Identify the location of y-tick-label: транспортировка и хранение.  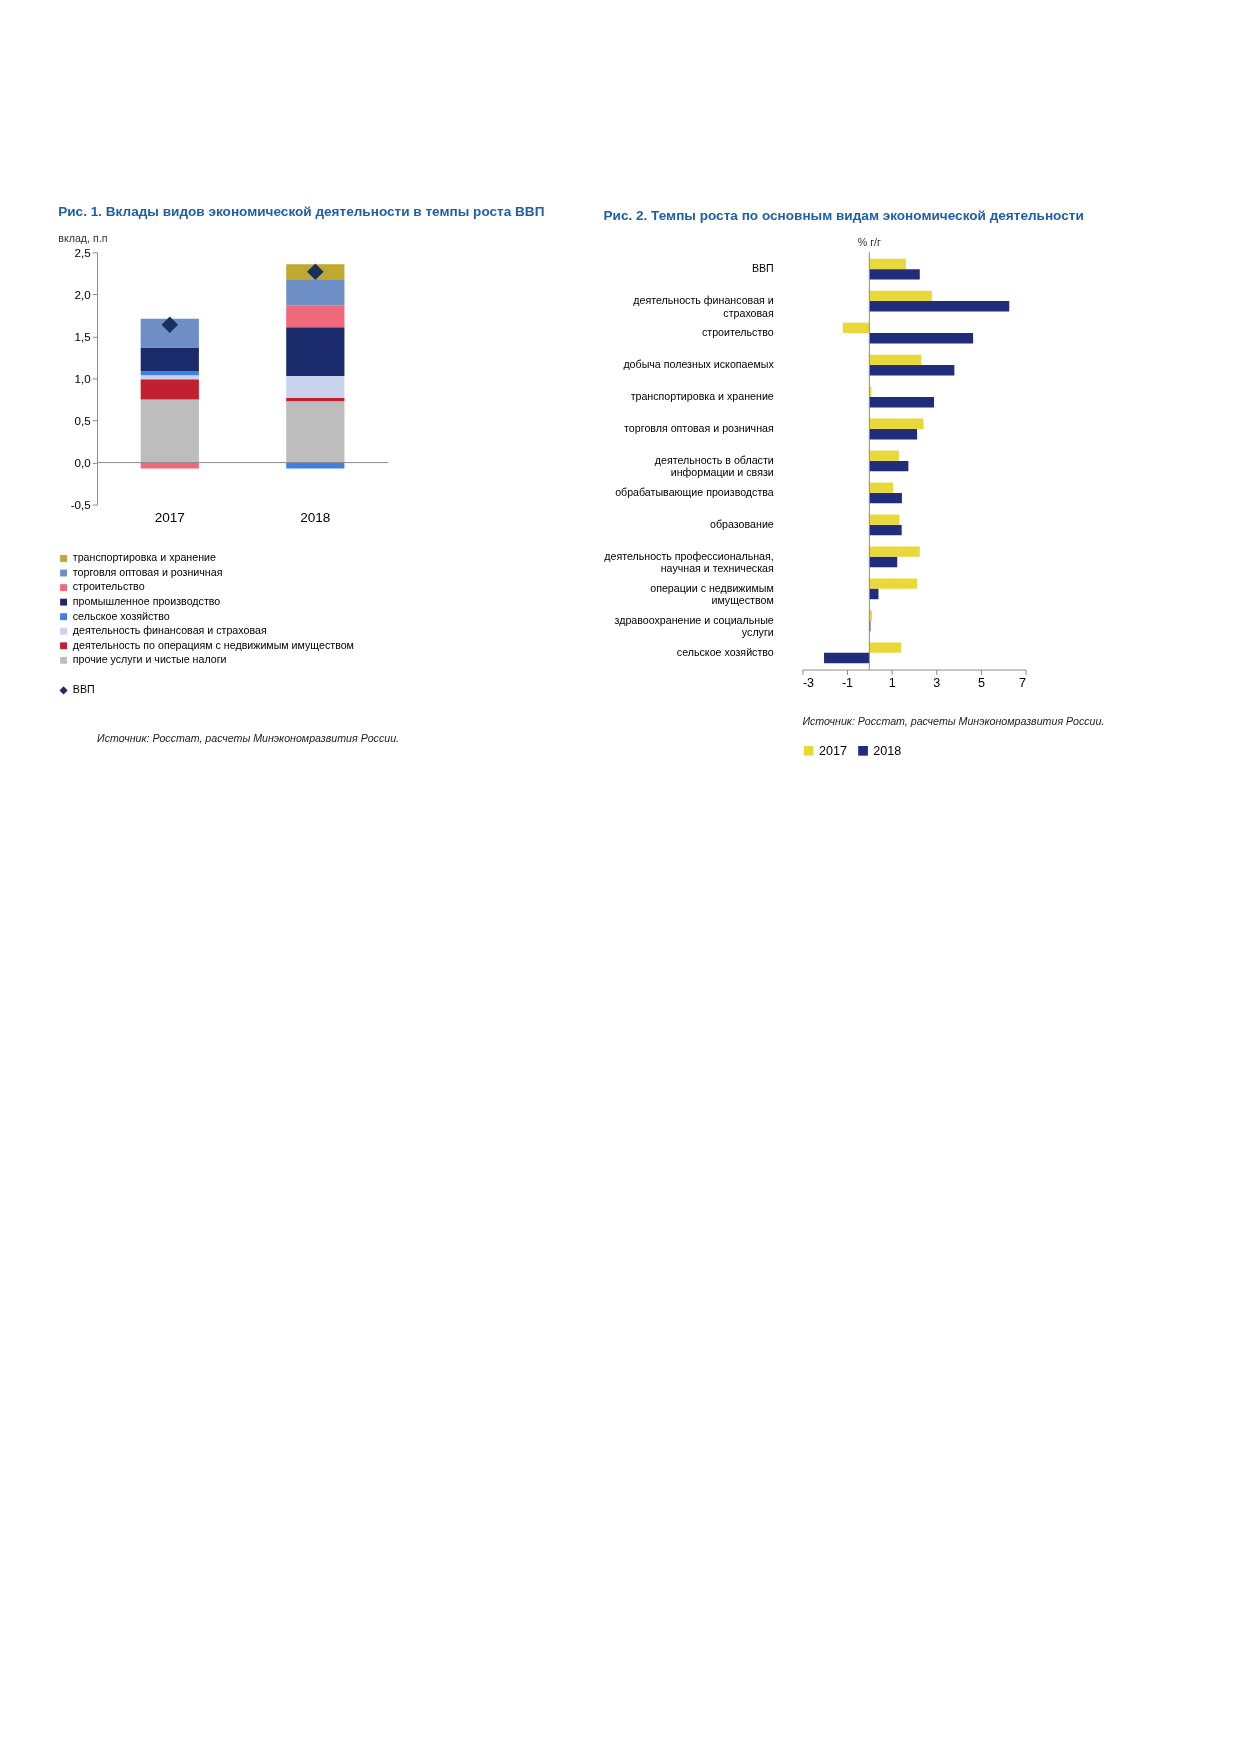
(702, 395).